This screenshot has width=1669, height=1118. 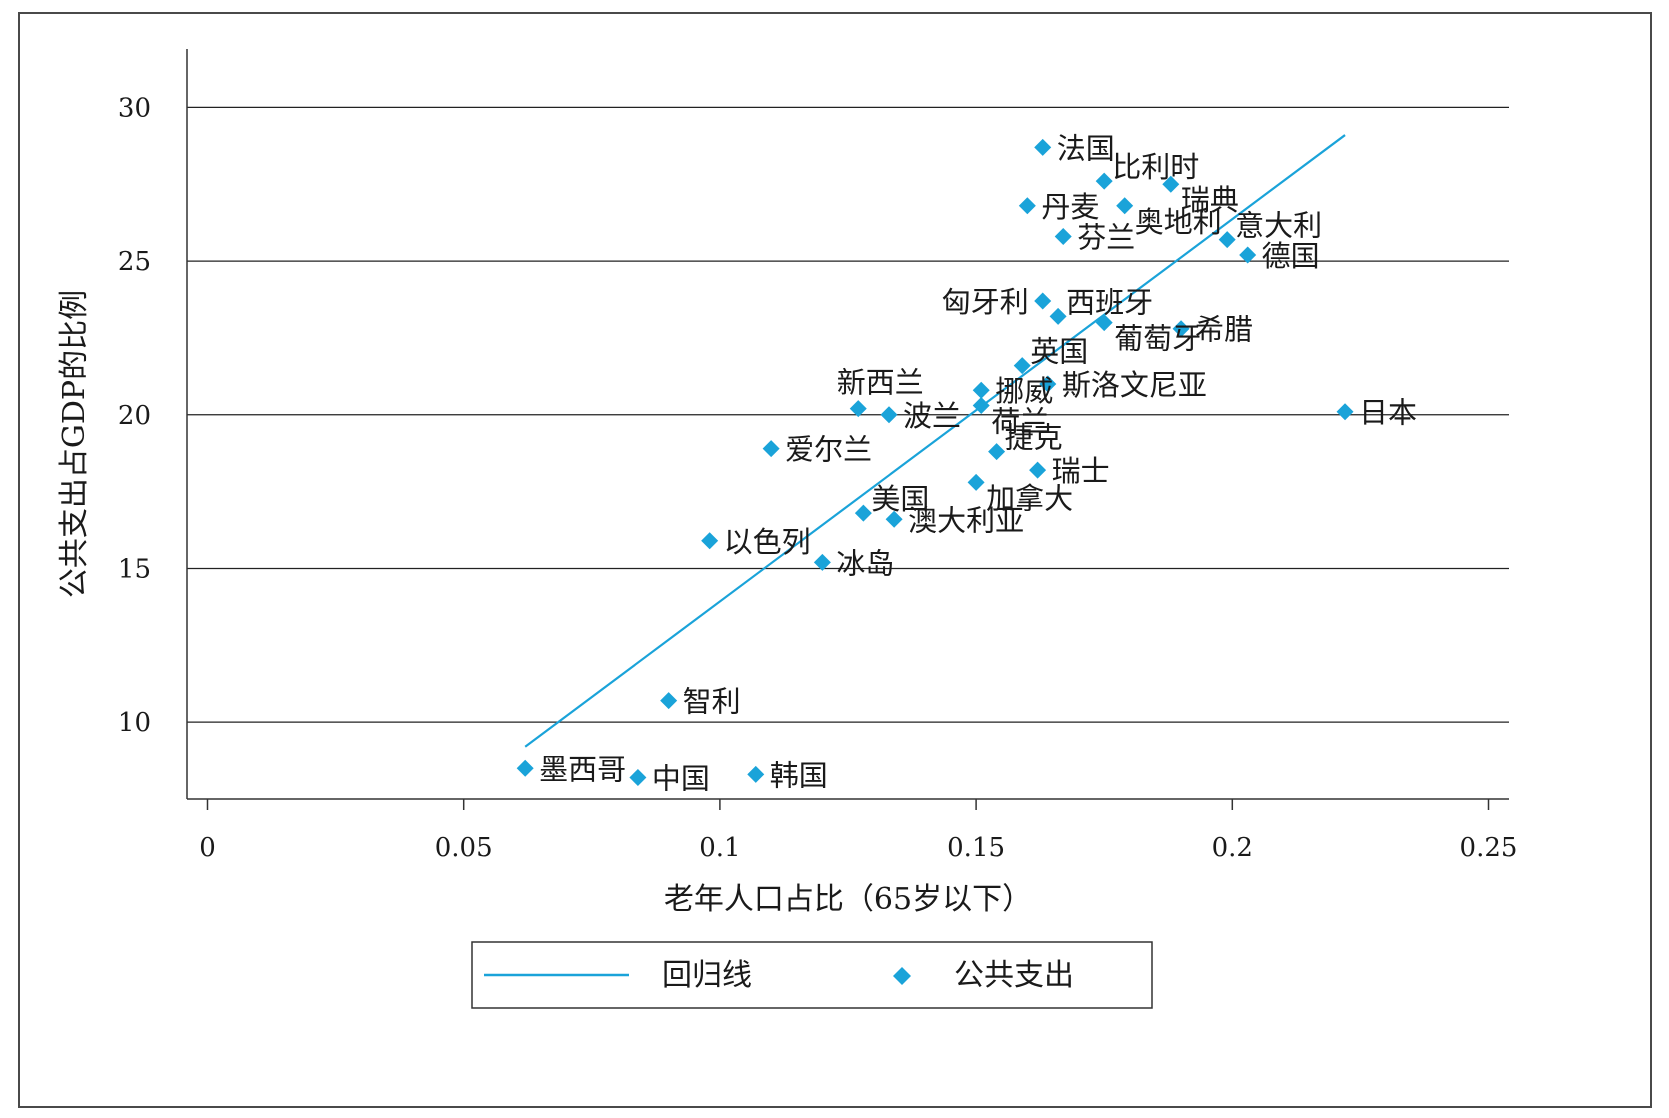 I want to click on data-point-label: 芬兰, so click(x=1106, y=238).